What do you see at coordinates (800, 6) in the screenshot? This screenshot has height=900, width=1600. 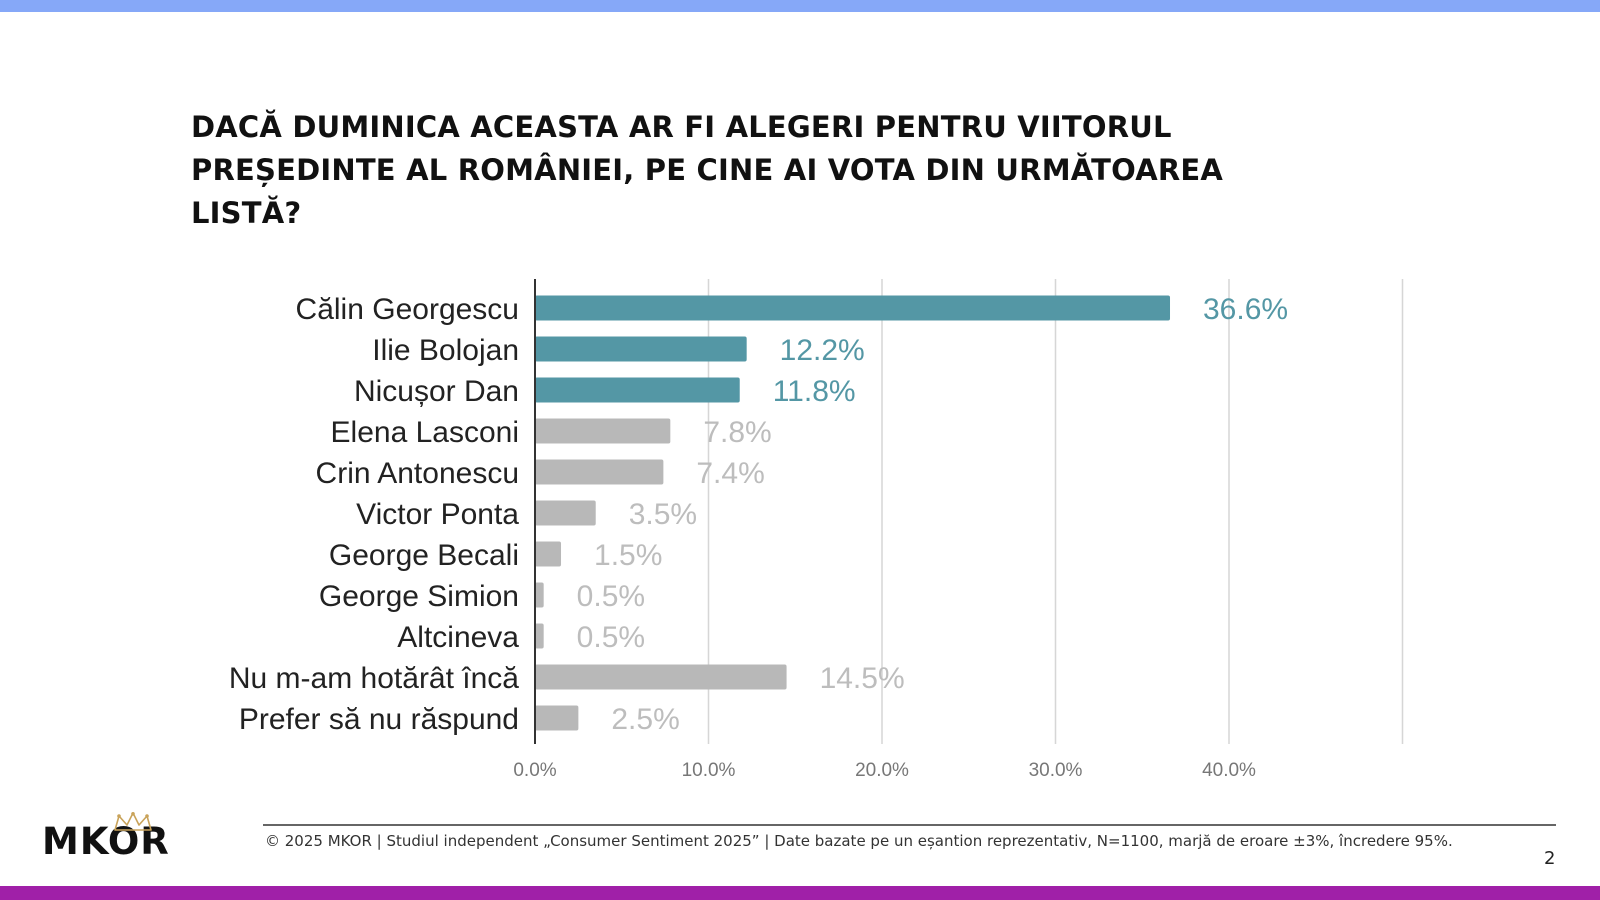 I see `top-accent-bar` at bounding box center [800, 6].